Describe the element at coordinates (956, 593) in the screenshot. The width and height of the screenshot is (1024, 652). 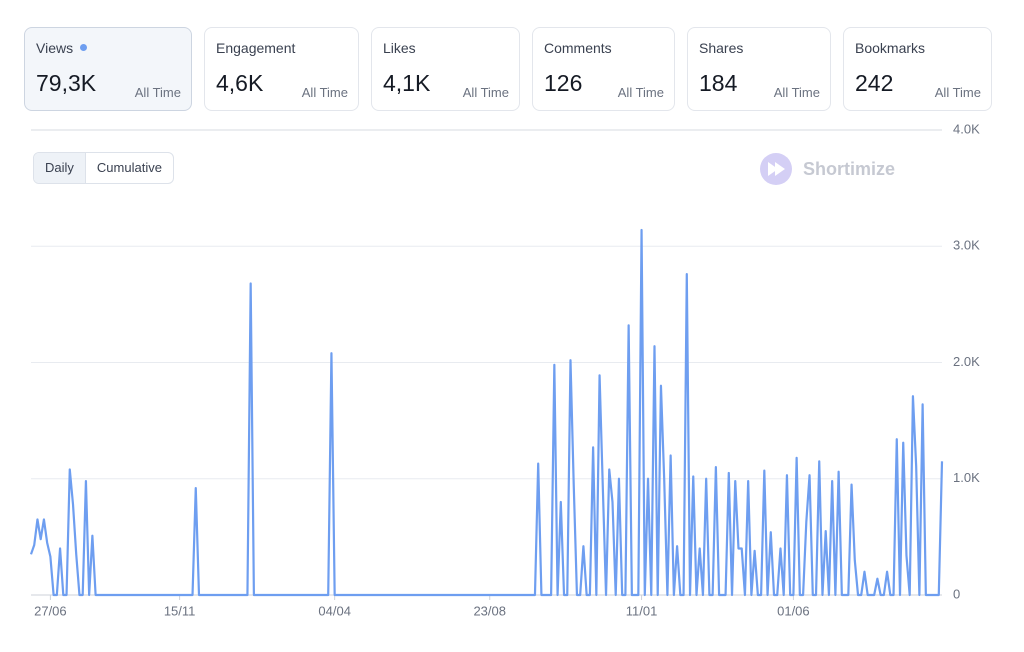
I see `y-tick-label: 0` at that location.